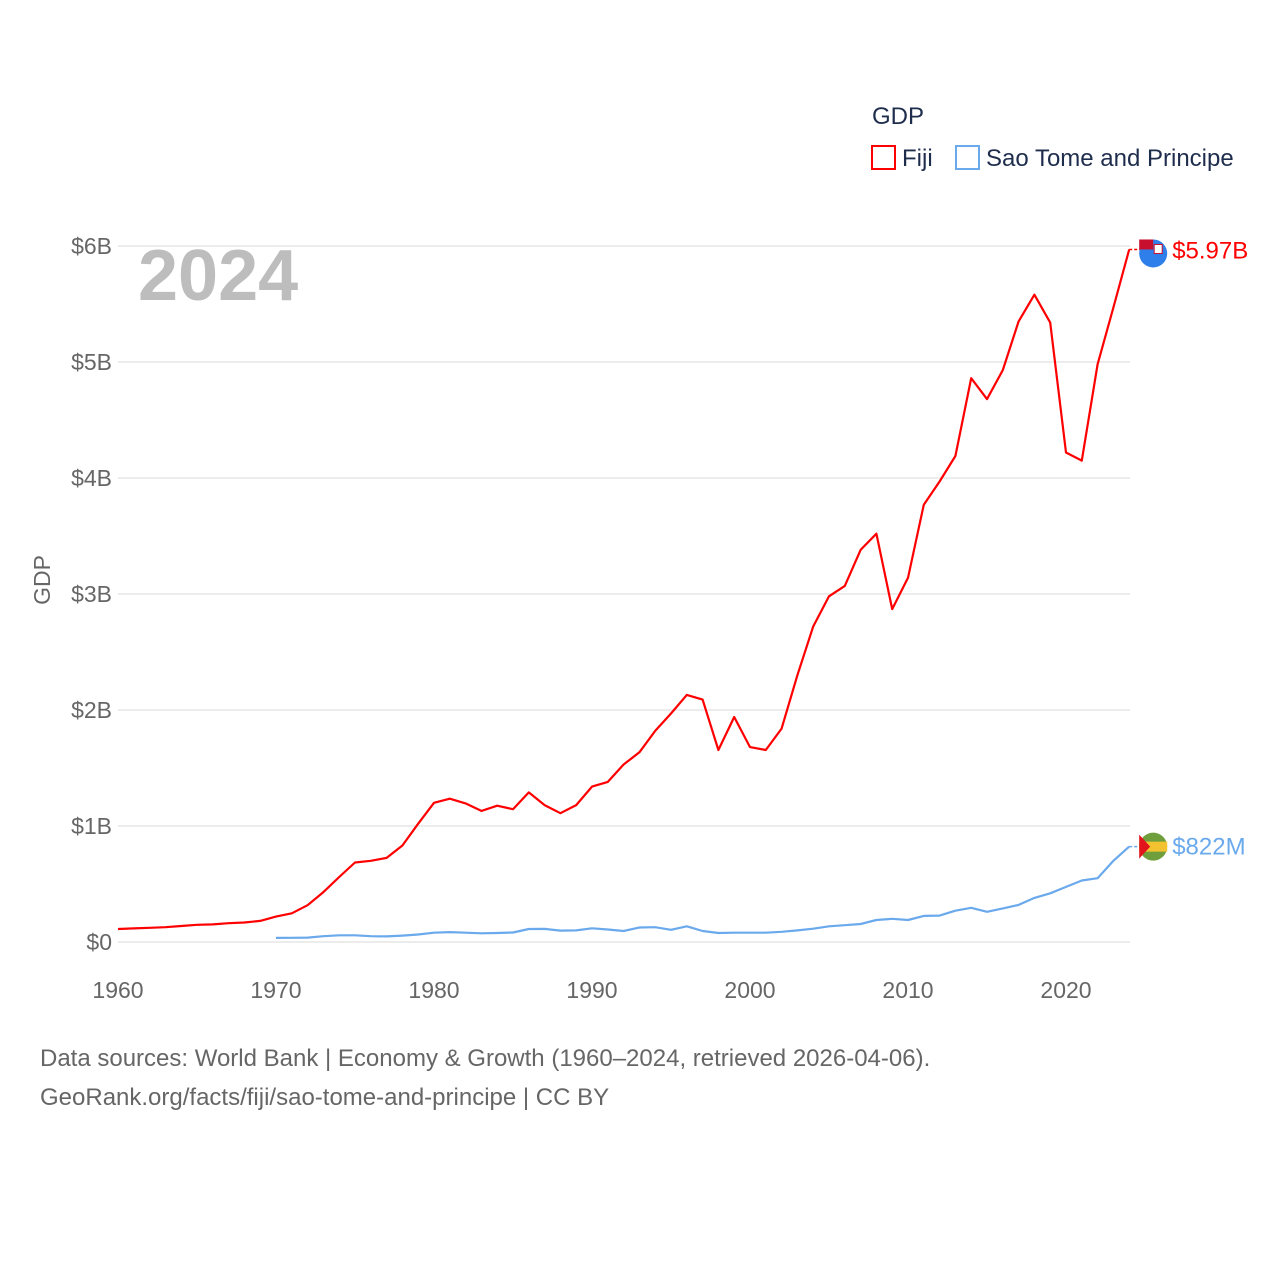  Describe the element at coordinates (749, 990) in the screenshot. I see `x-tick-label: 2000` at that location.